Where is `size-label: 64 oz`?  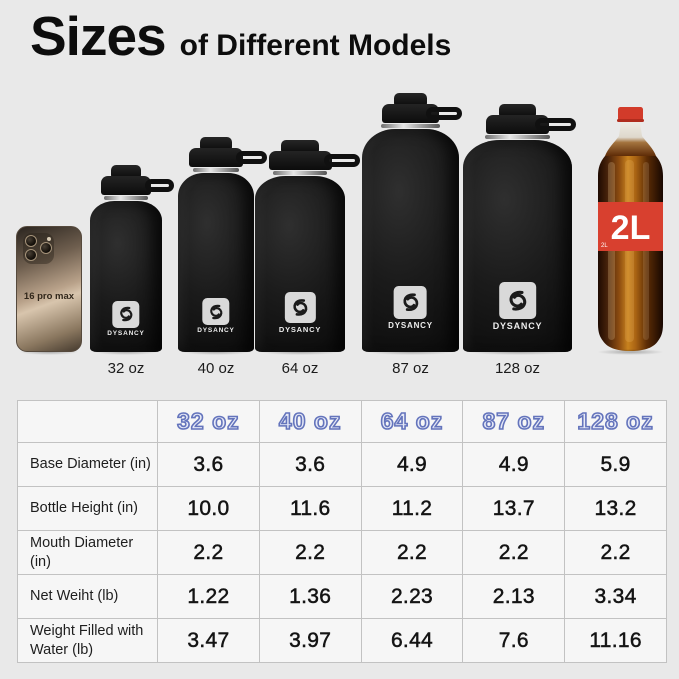
size-label: 64 oz is located at coordinates (300, 368).